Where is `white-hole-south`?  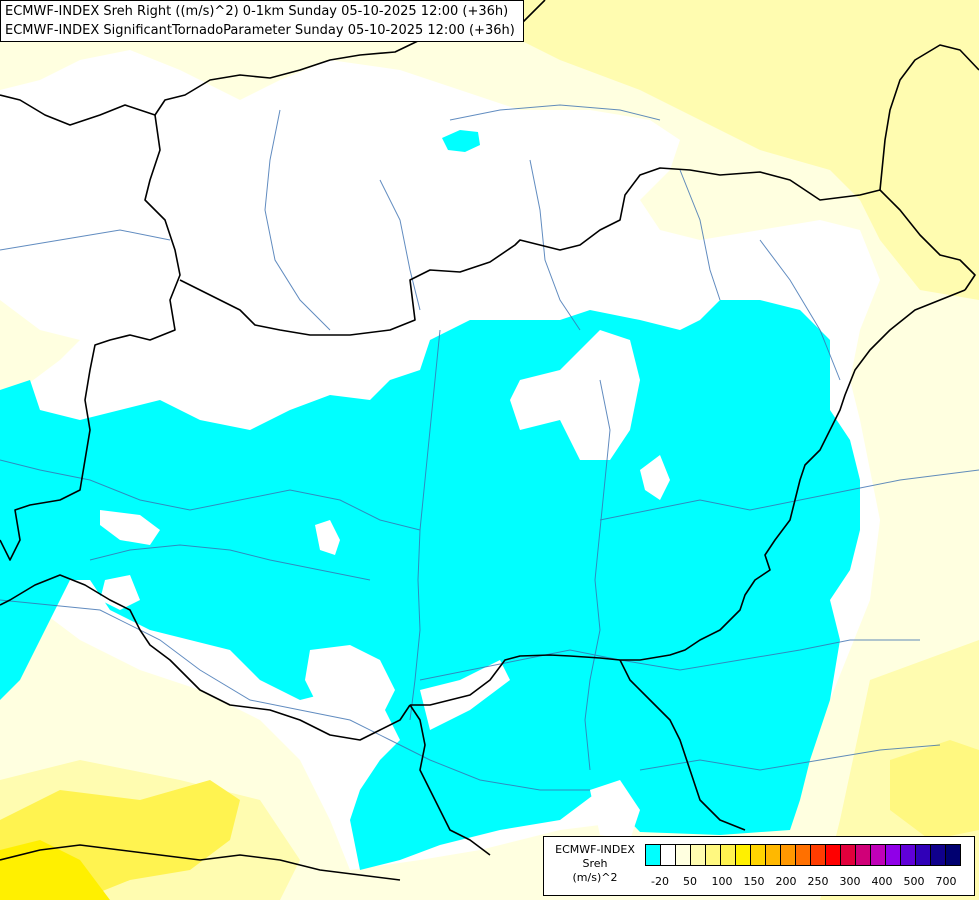
white-hole-south is located at coordinates (350, 687).